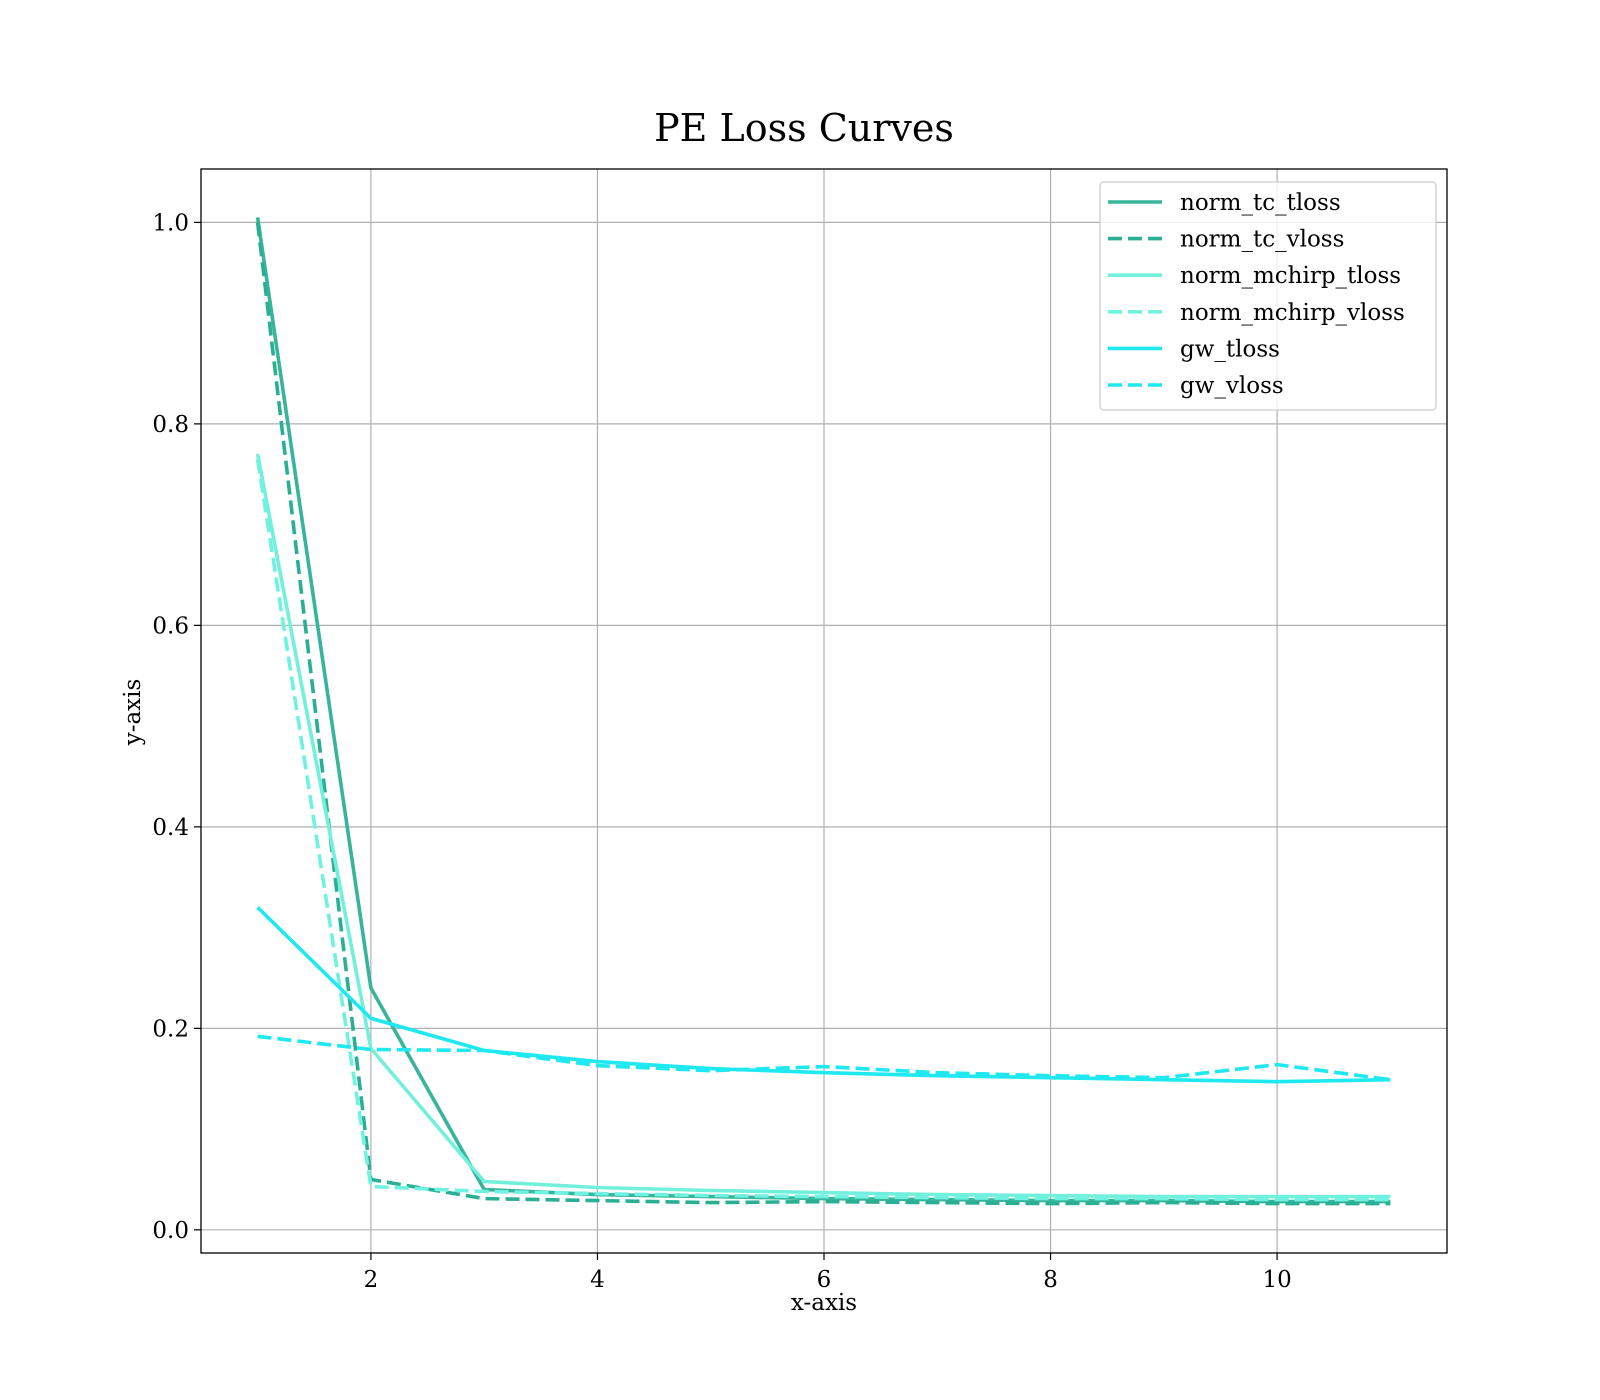 The height and width of the screenshot is (1400, 1600). What do you see at coordinates (170, 1231) in the screenshot?
I see `y-tick-label: 0.0` at bounding box center [170, 1231].